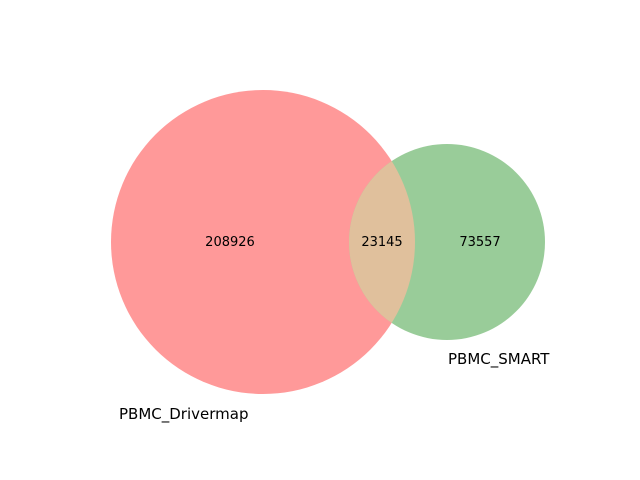 The image size is (640, 480). What do you see at coordinates (183, 414) in the screenshot?
I see `set-label-pbmc-drivermap: PBMC_Drivermap` at bounding box center [183, 414].